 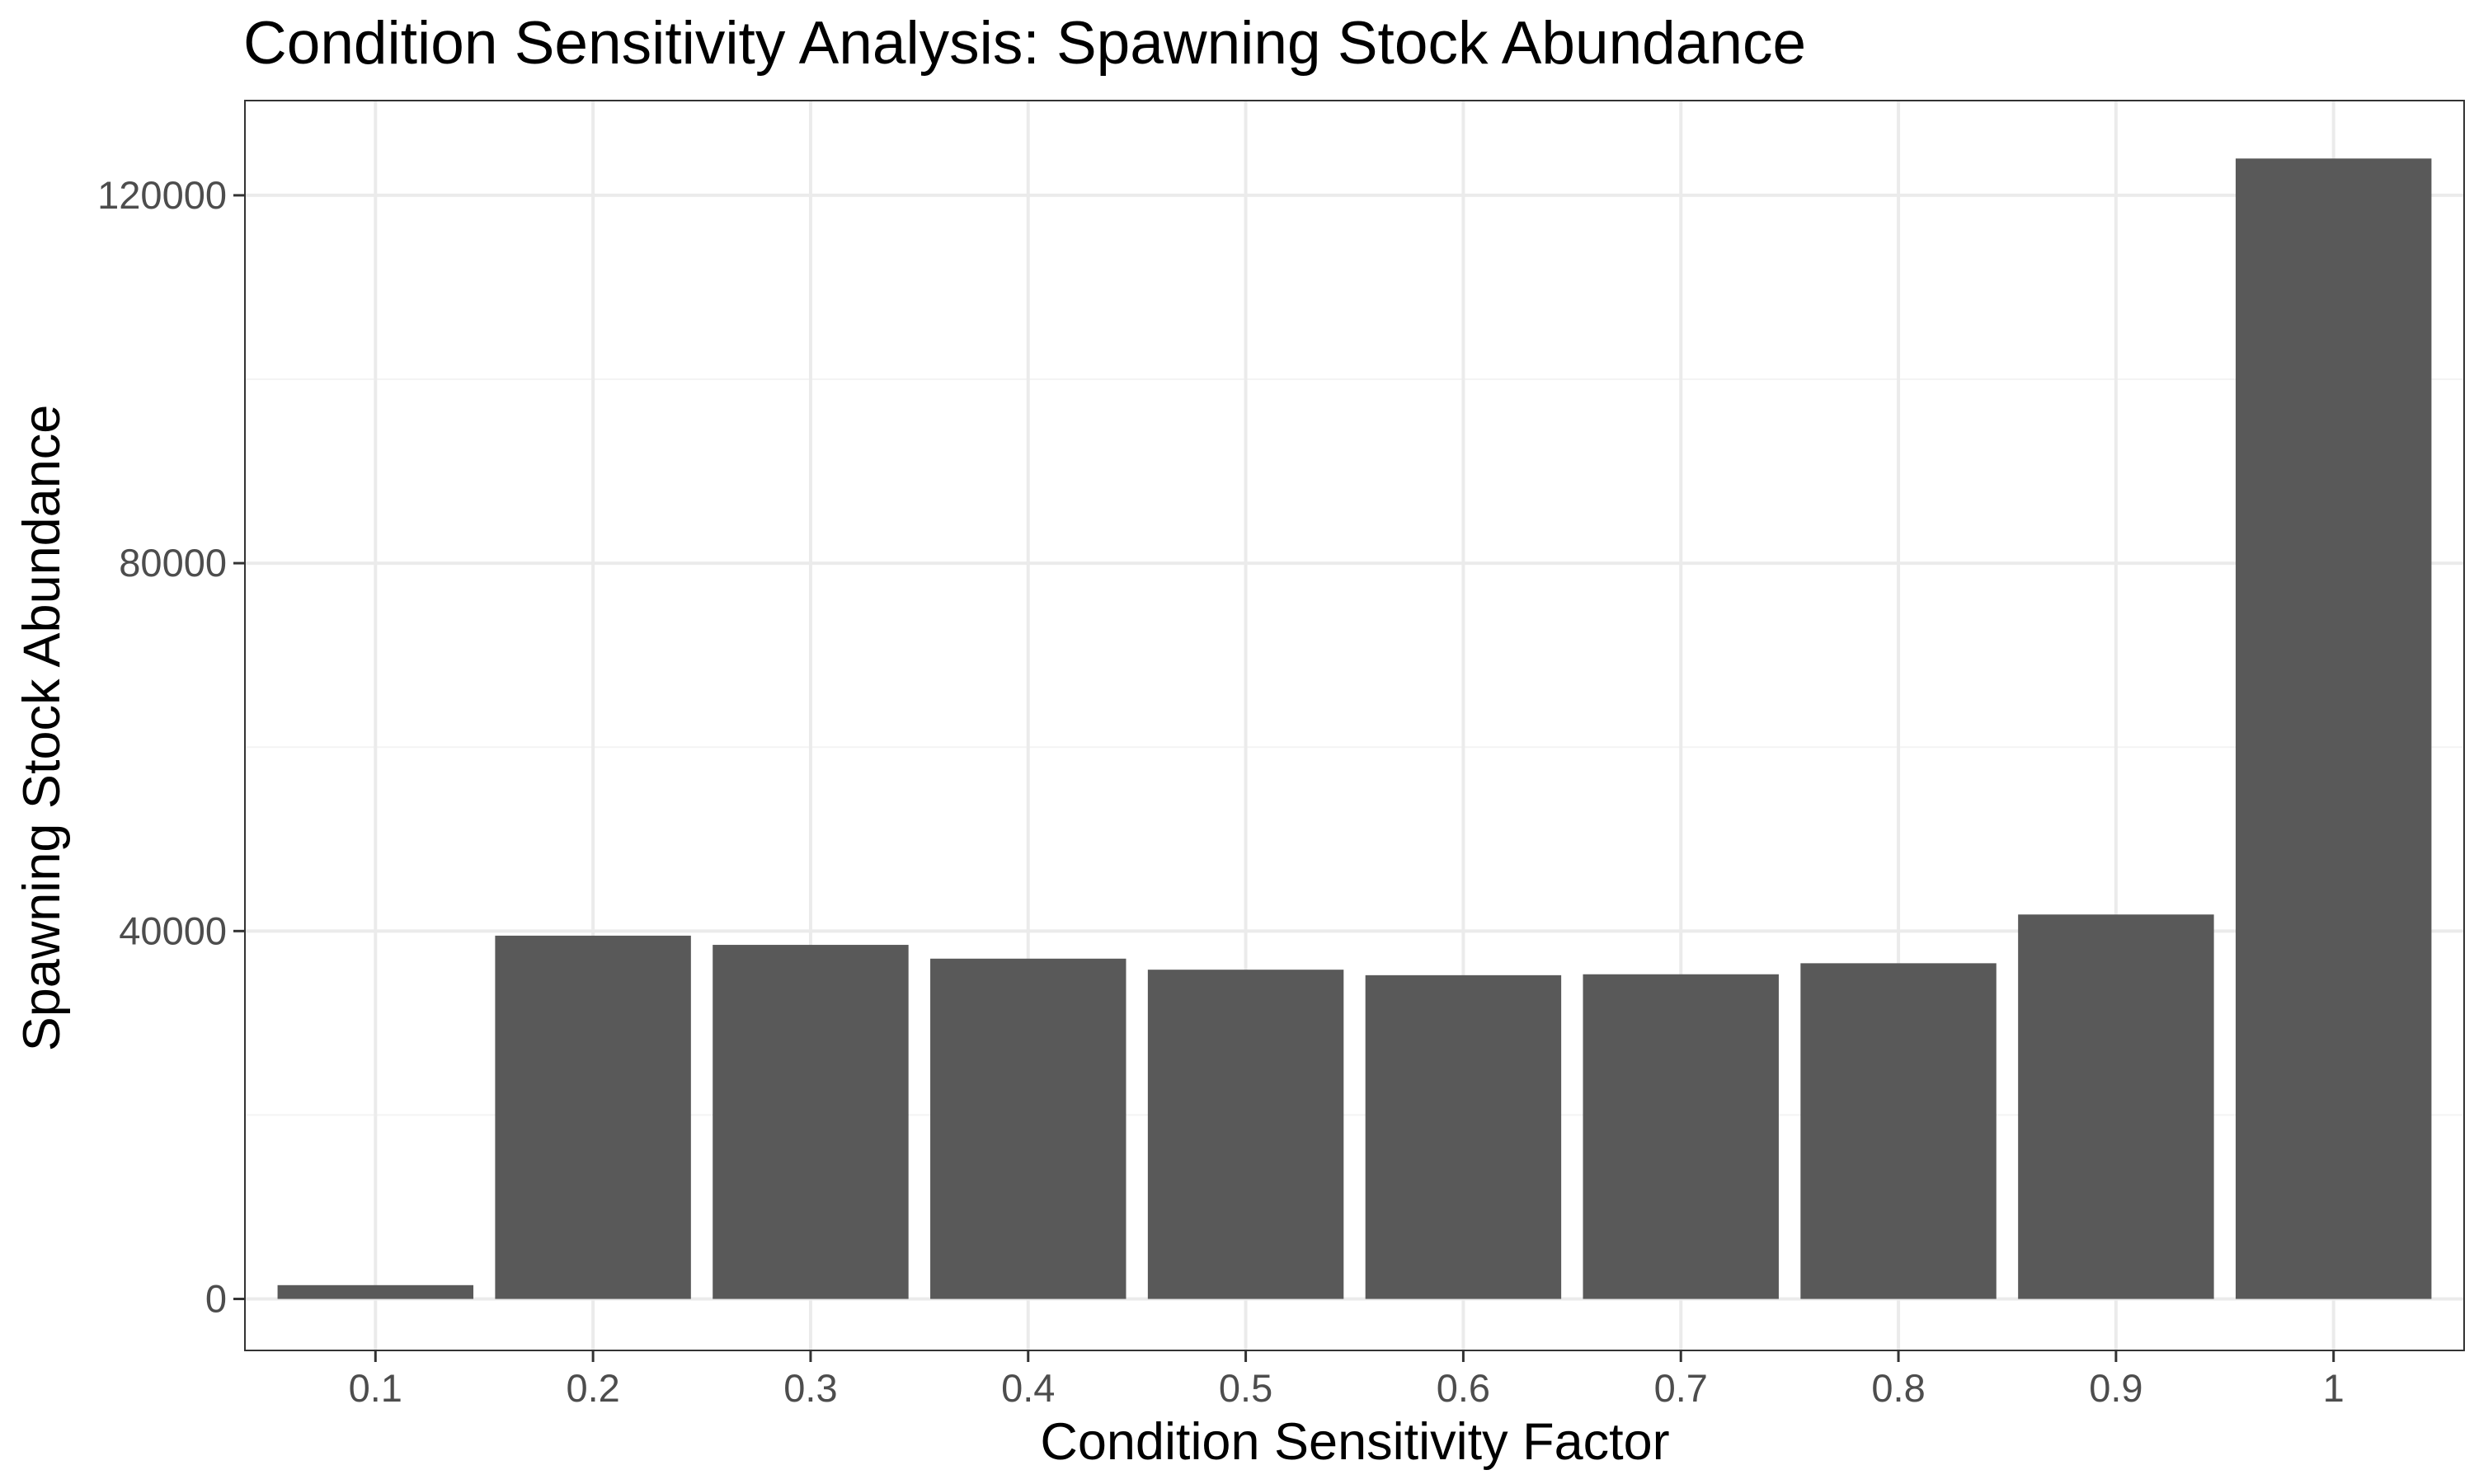 What do you see at coordinates (375, 1388) in the screenshot?
I see `x-tick-label: 0.1` at bounding box center [375, 1388].